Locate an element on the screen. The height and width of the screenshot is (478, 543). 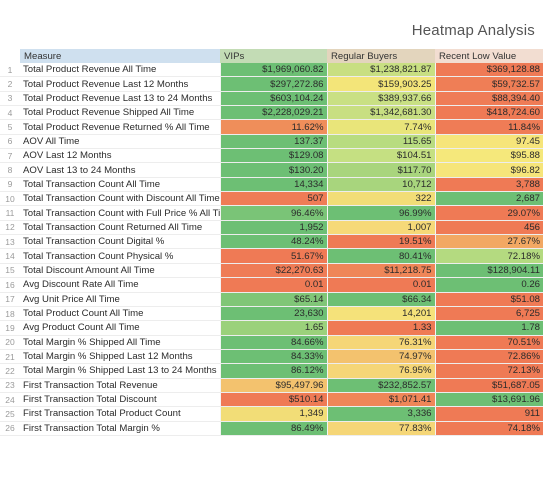
vips-value-cell: $22,270.63 is located at coordinates (273, 271).